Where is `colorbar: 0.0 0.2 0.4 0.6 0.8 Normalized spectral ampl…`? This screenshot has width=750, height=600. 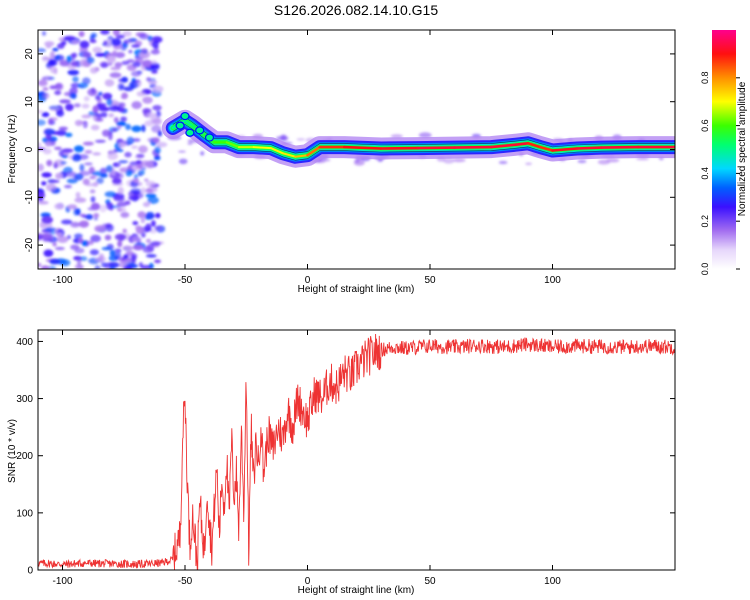 colorbar: 0.0 0.2 0.4 0.6 0.8 Normalized spectral ampl… is located at coordinates (724, 152).